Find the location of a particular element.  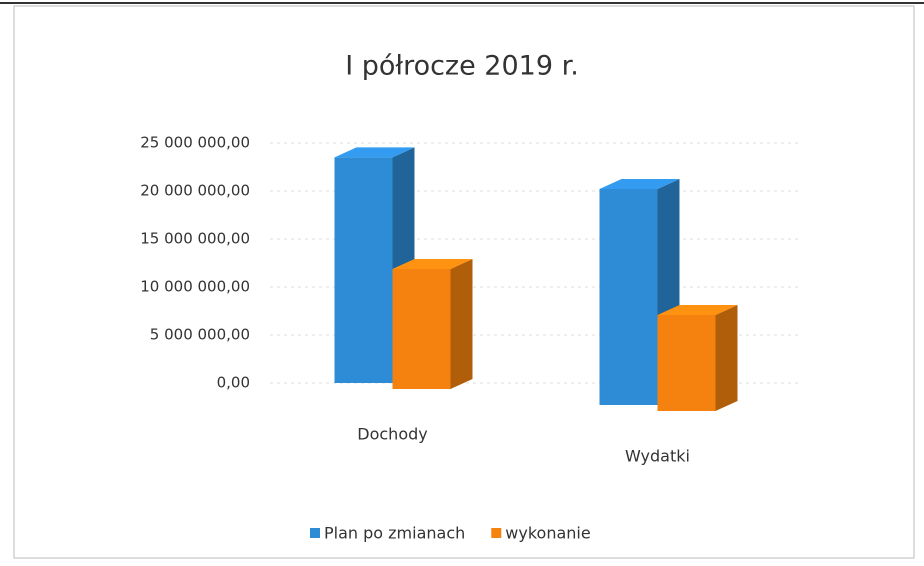

legend-label: wykonanie is located at coordinates (547, 533).